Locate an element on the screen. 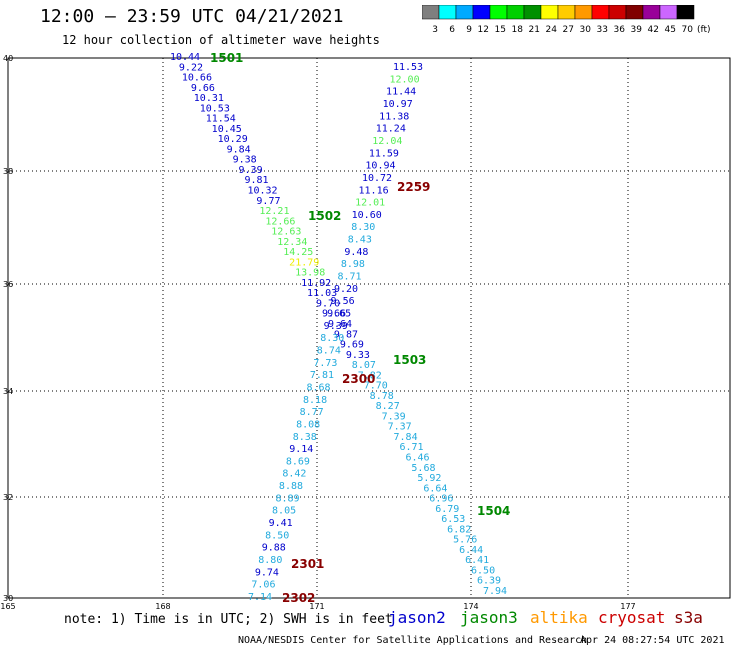 This screenshot has height=650, width=740. swh-value: 12.34 is located at coordinates (292, 242).